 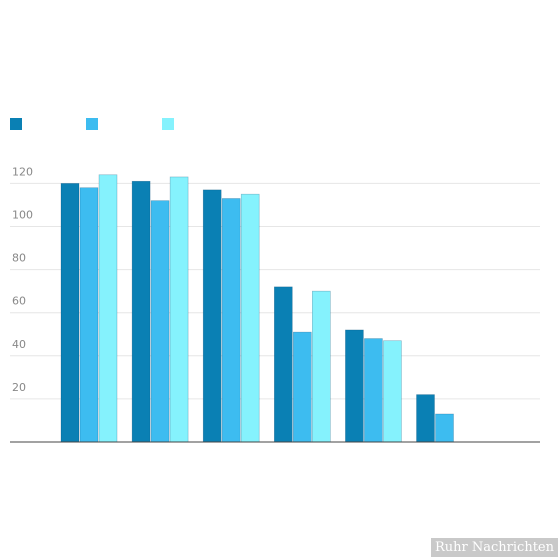 What do you see at coordinates (19, 301) in the screenshot?
I see `y-tick-label: 60` at bounding box center [19, 301].